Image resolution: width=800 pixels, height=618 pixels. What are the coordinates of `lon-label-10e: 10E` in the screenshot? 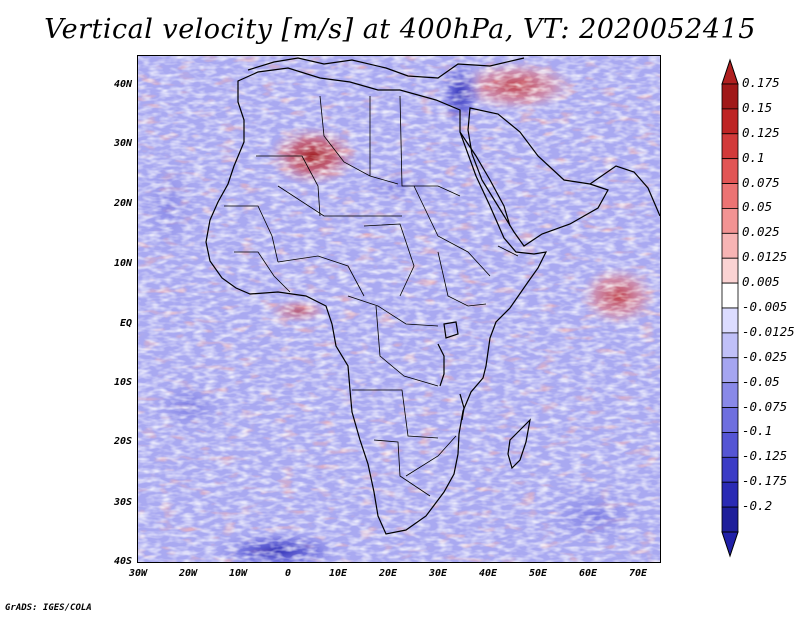 It's located at (338, 573).